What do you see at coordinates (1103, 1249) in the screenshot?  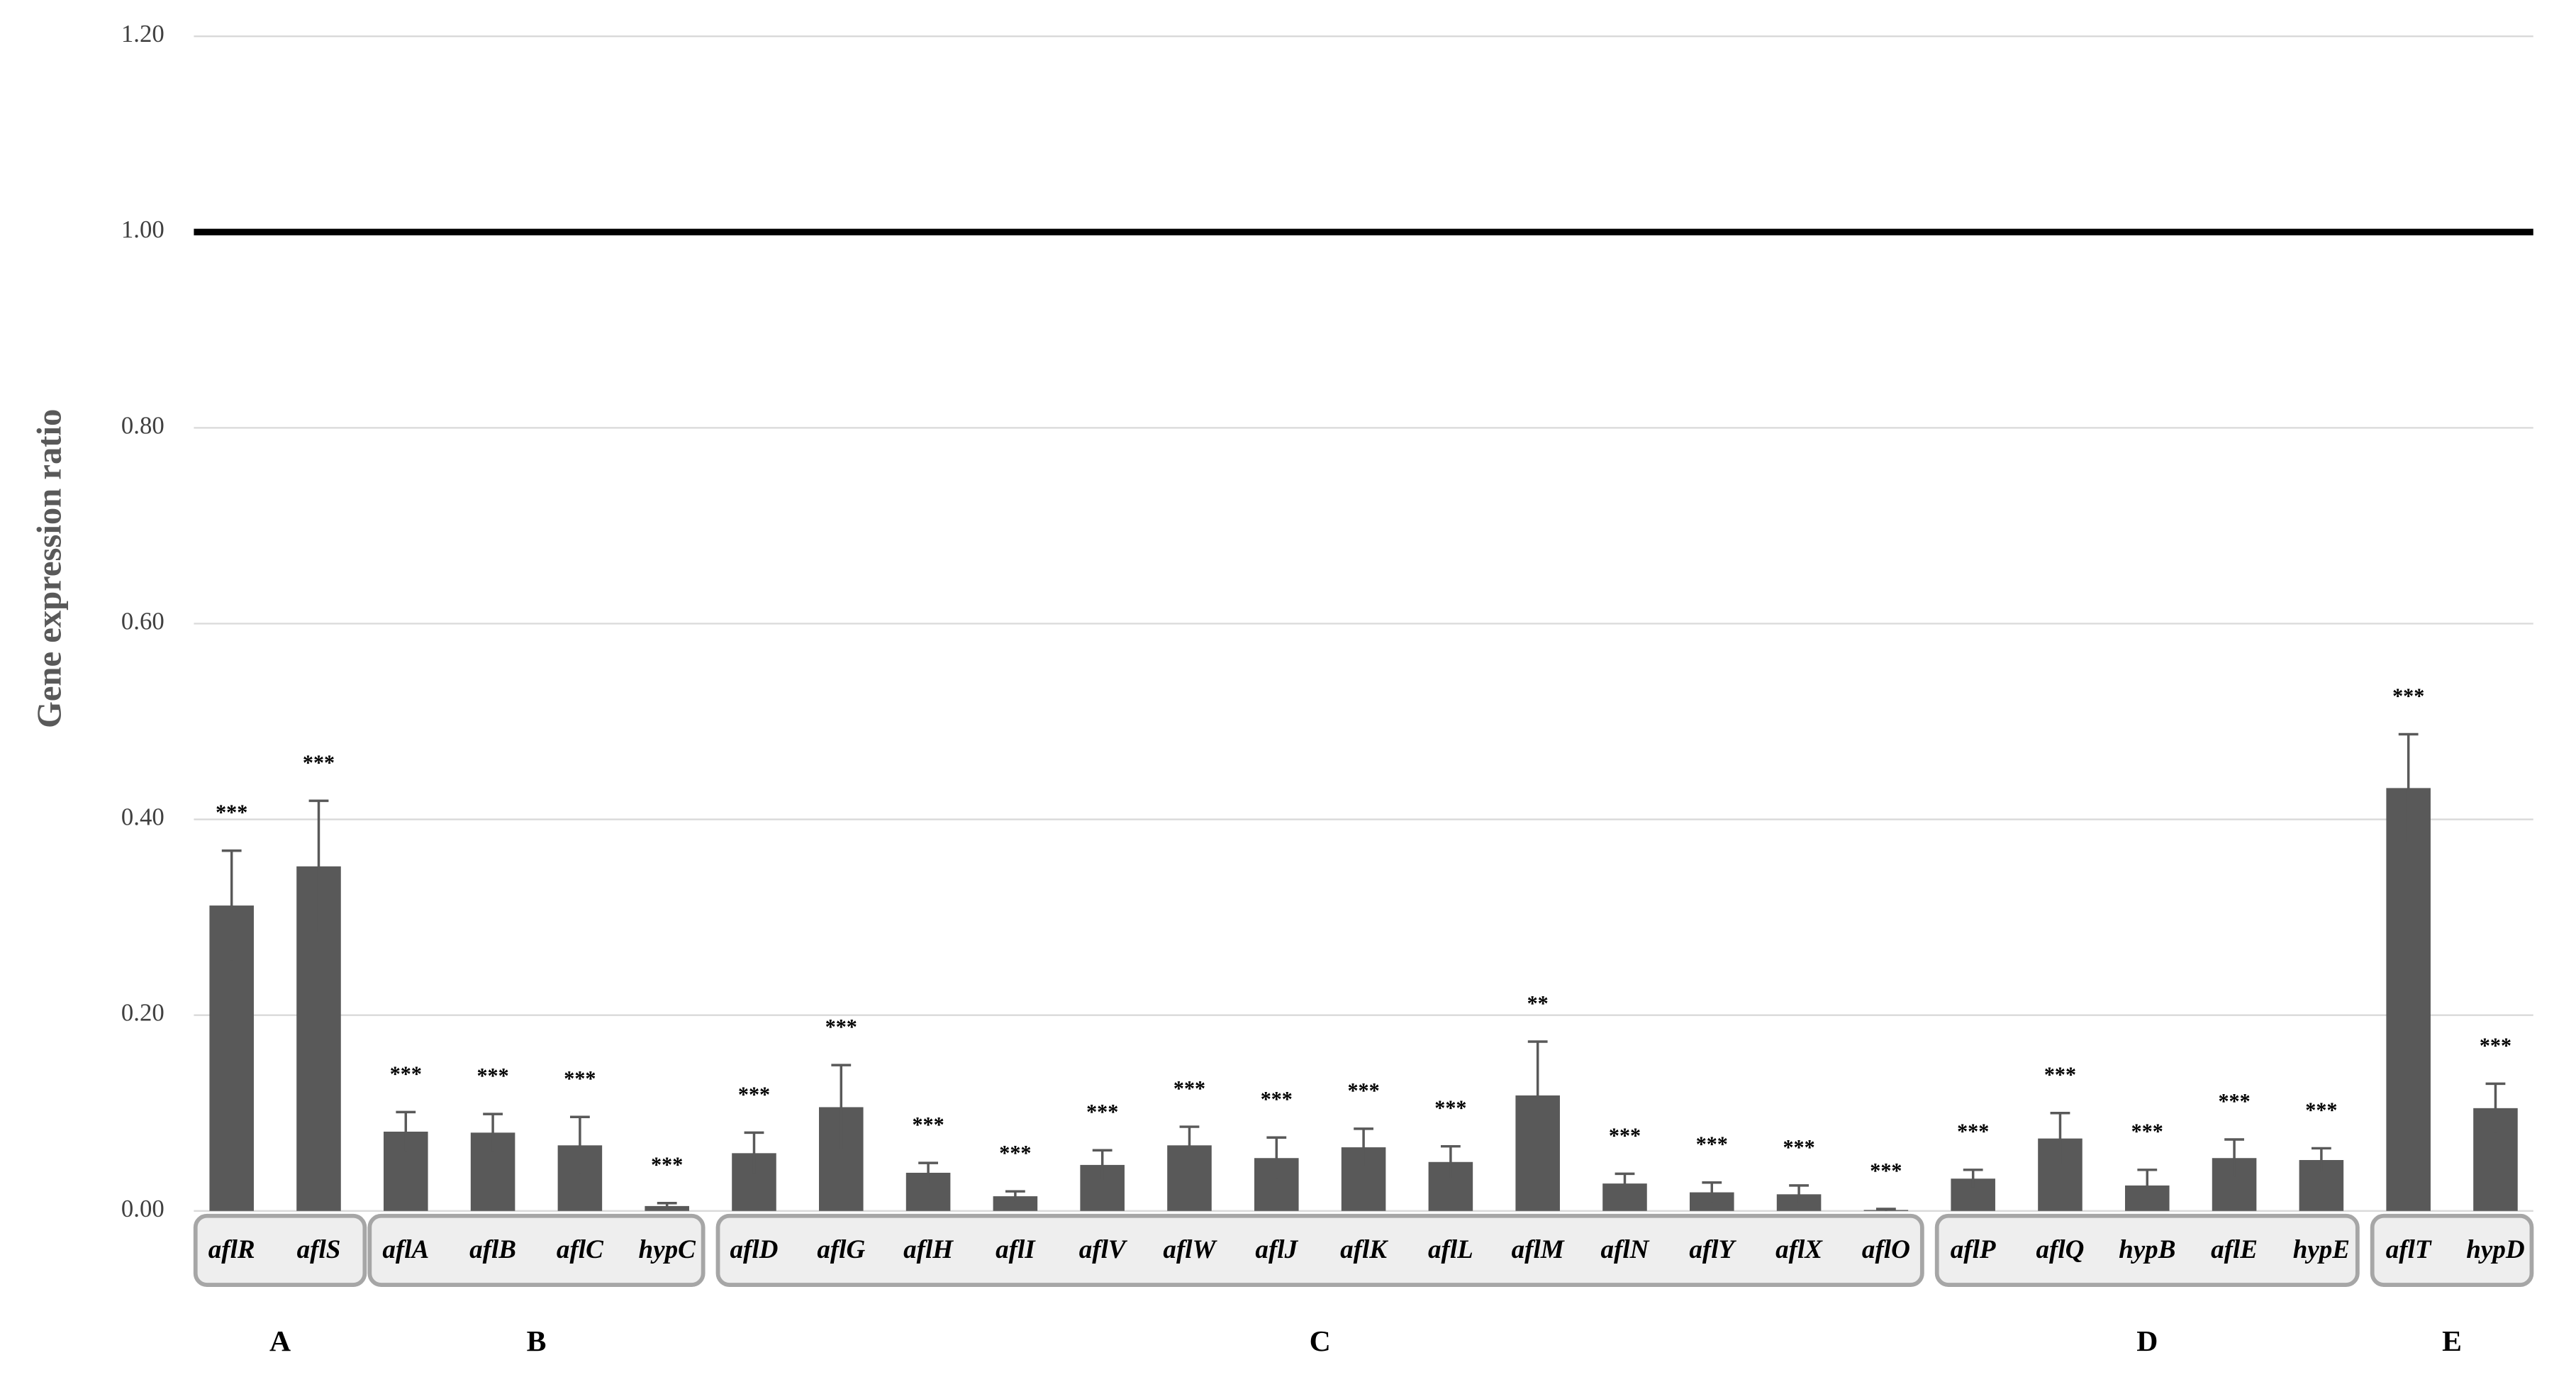 I see `x-tick-label: aflV` at bounding box center [1103, 1249].